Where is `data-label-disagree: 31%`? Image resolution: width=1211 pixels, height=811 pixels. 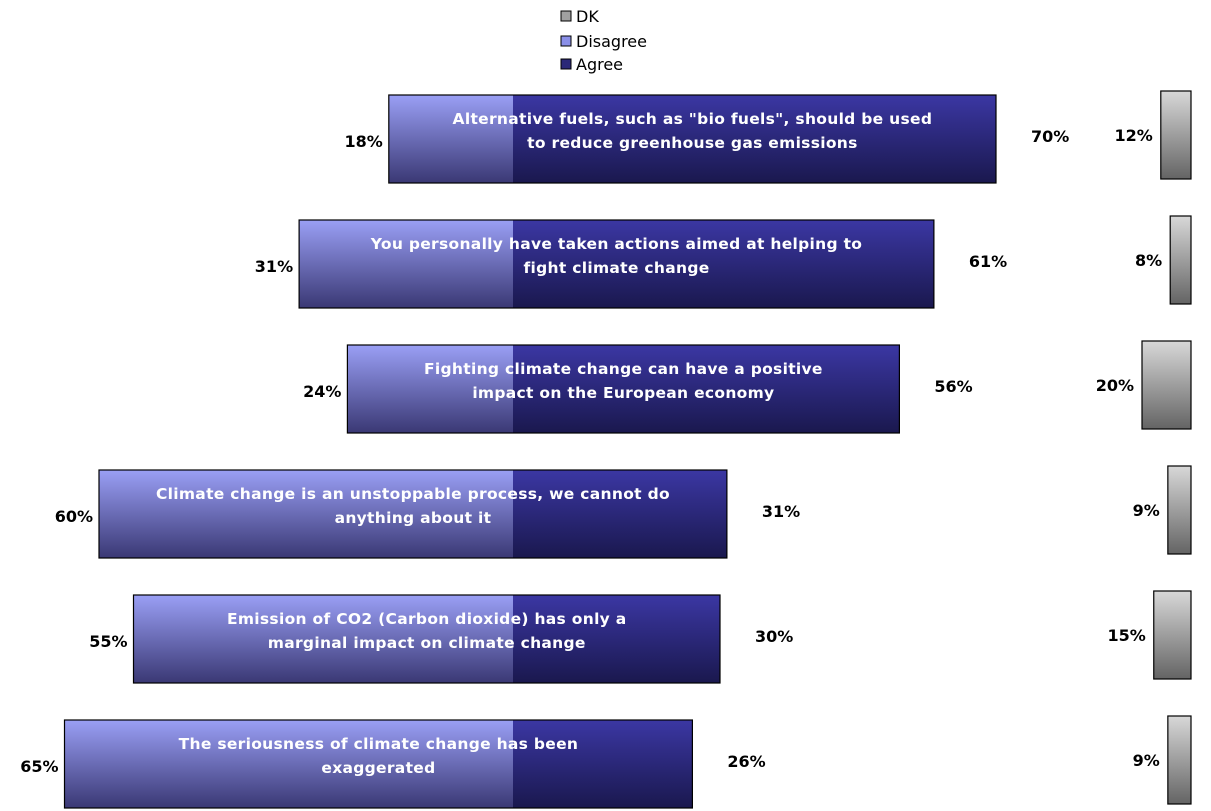 data-label-disagree: 31% is located at coordinates (274, 266).